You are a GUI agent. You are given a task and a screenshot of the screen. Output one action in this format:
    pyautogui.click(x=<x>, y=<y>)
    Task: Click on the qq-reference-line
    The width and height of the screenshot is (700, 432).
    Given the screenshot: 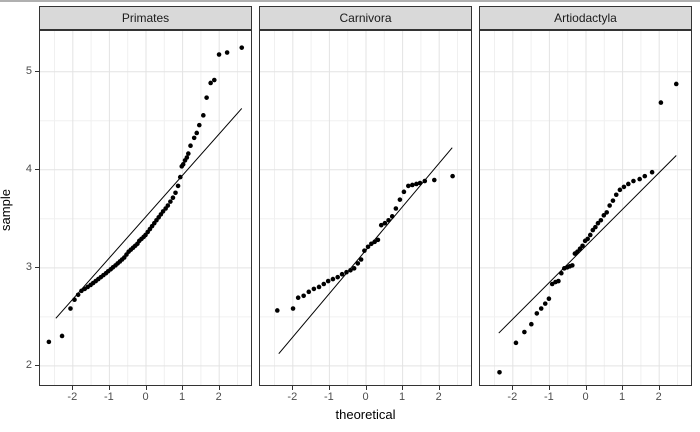 What is the action you would take?
    pyautogui.click(x=587, y=244)
    